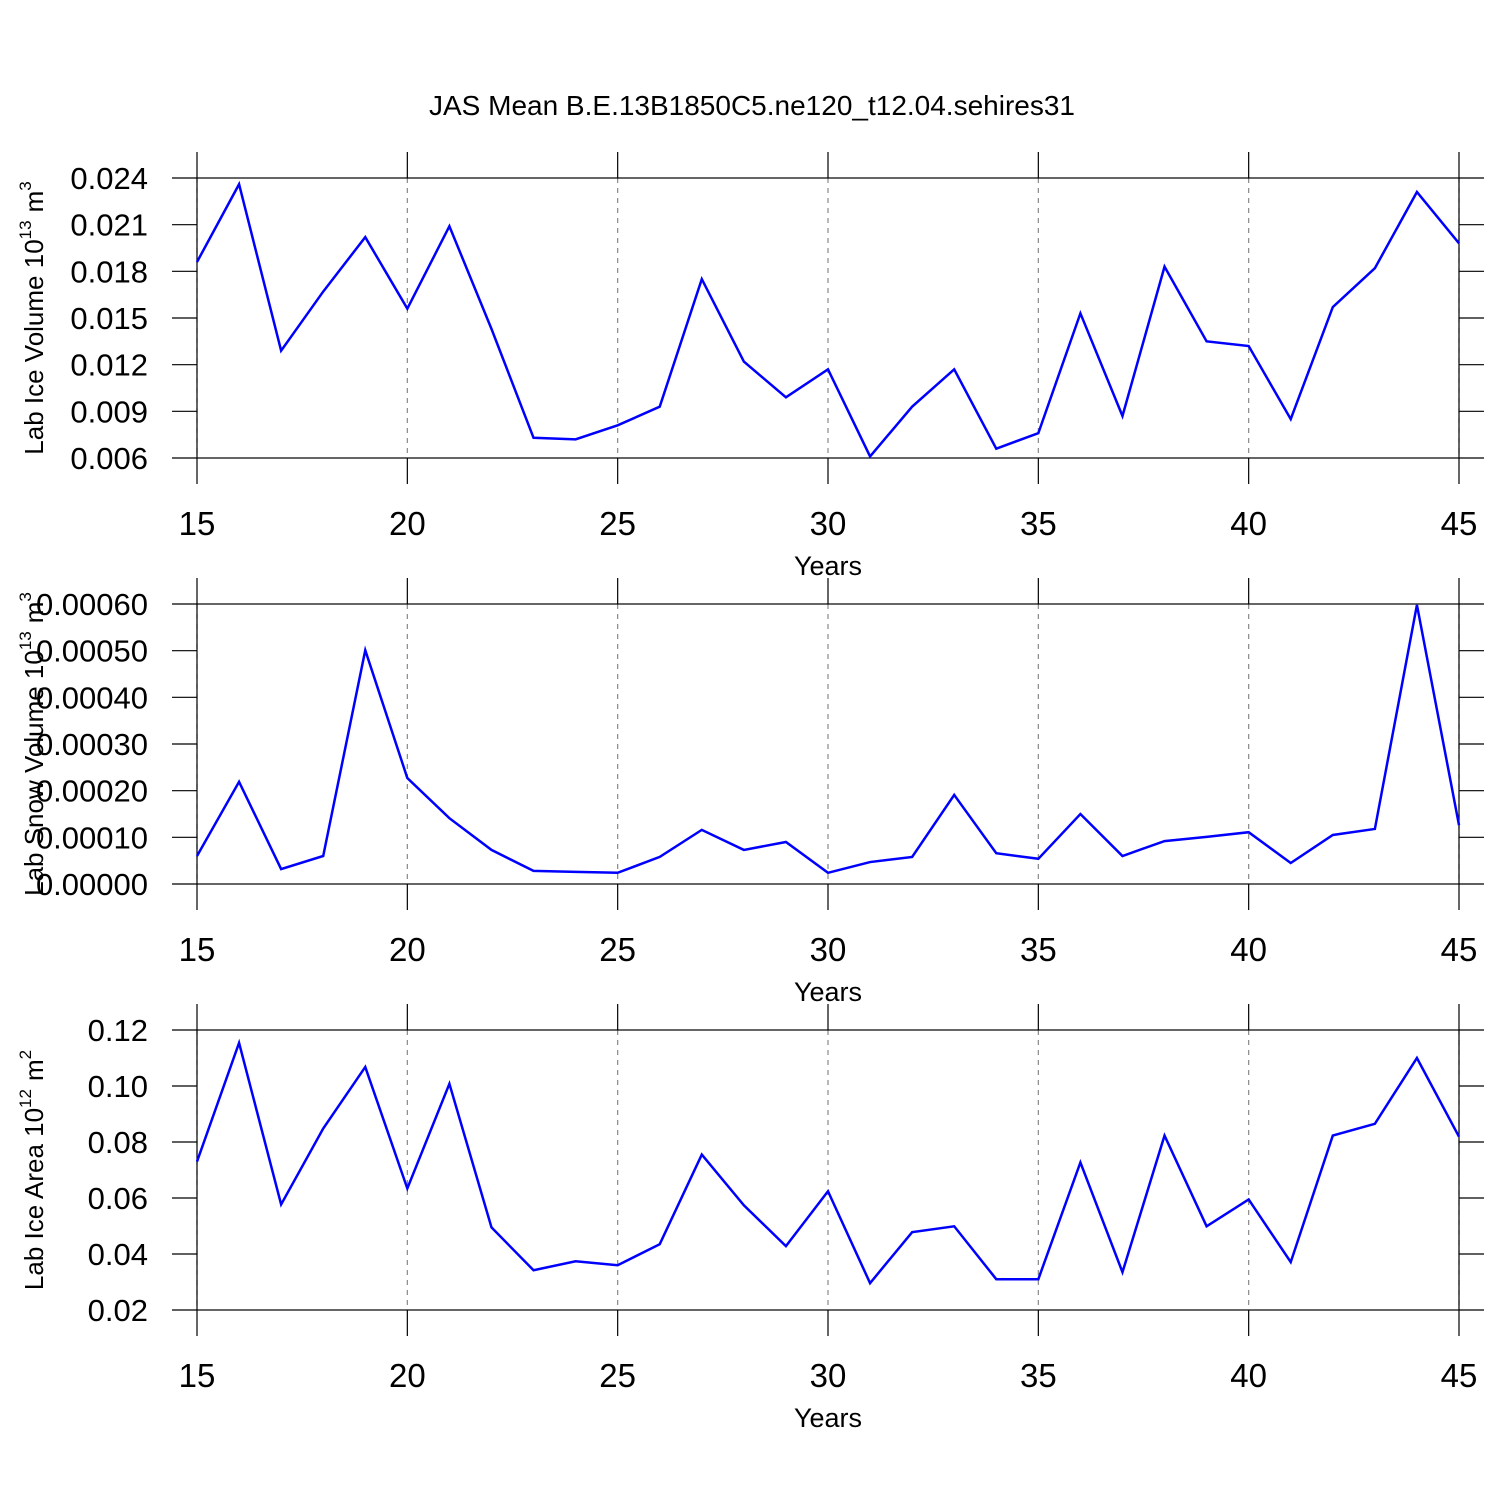 This screenshot has width=1500, height=1500. I want to click on y-tick-label: 0.08, so click(118, 1142).